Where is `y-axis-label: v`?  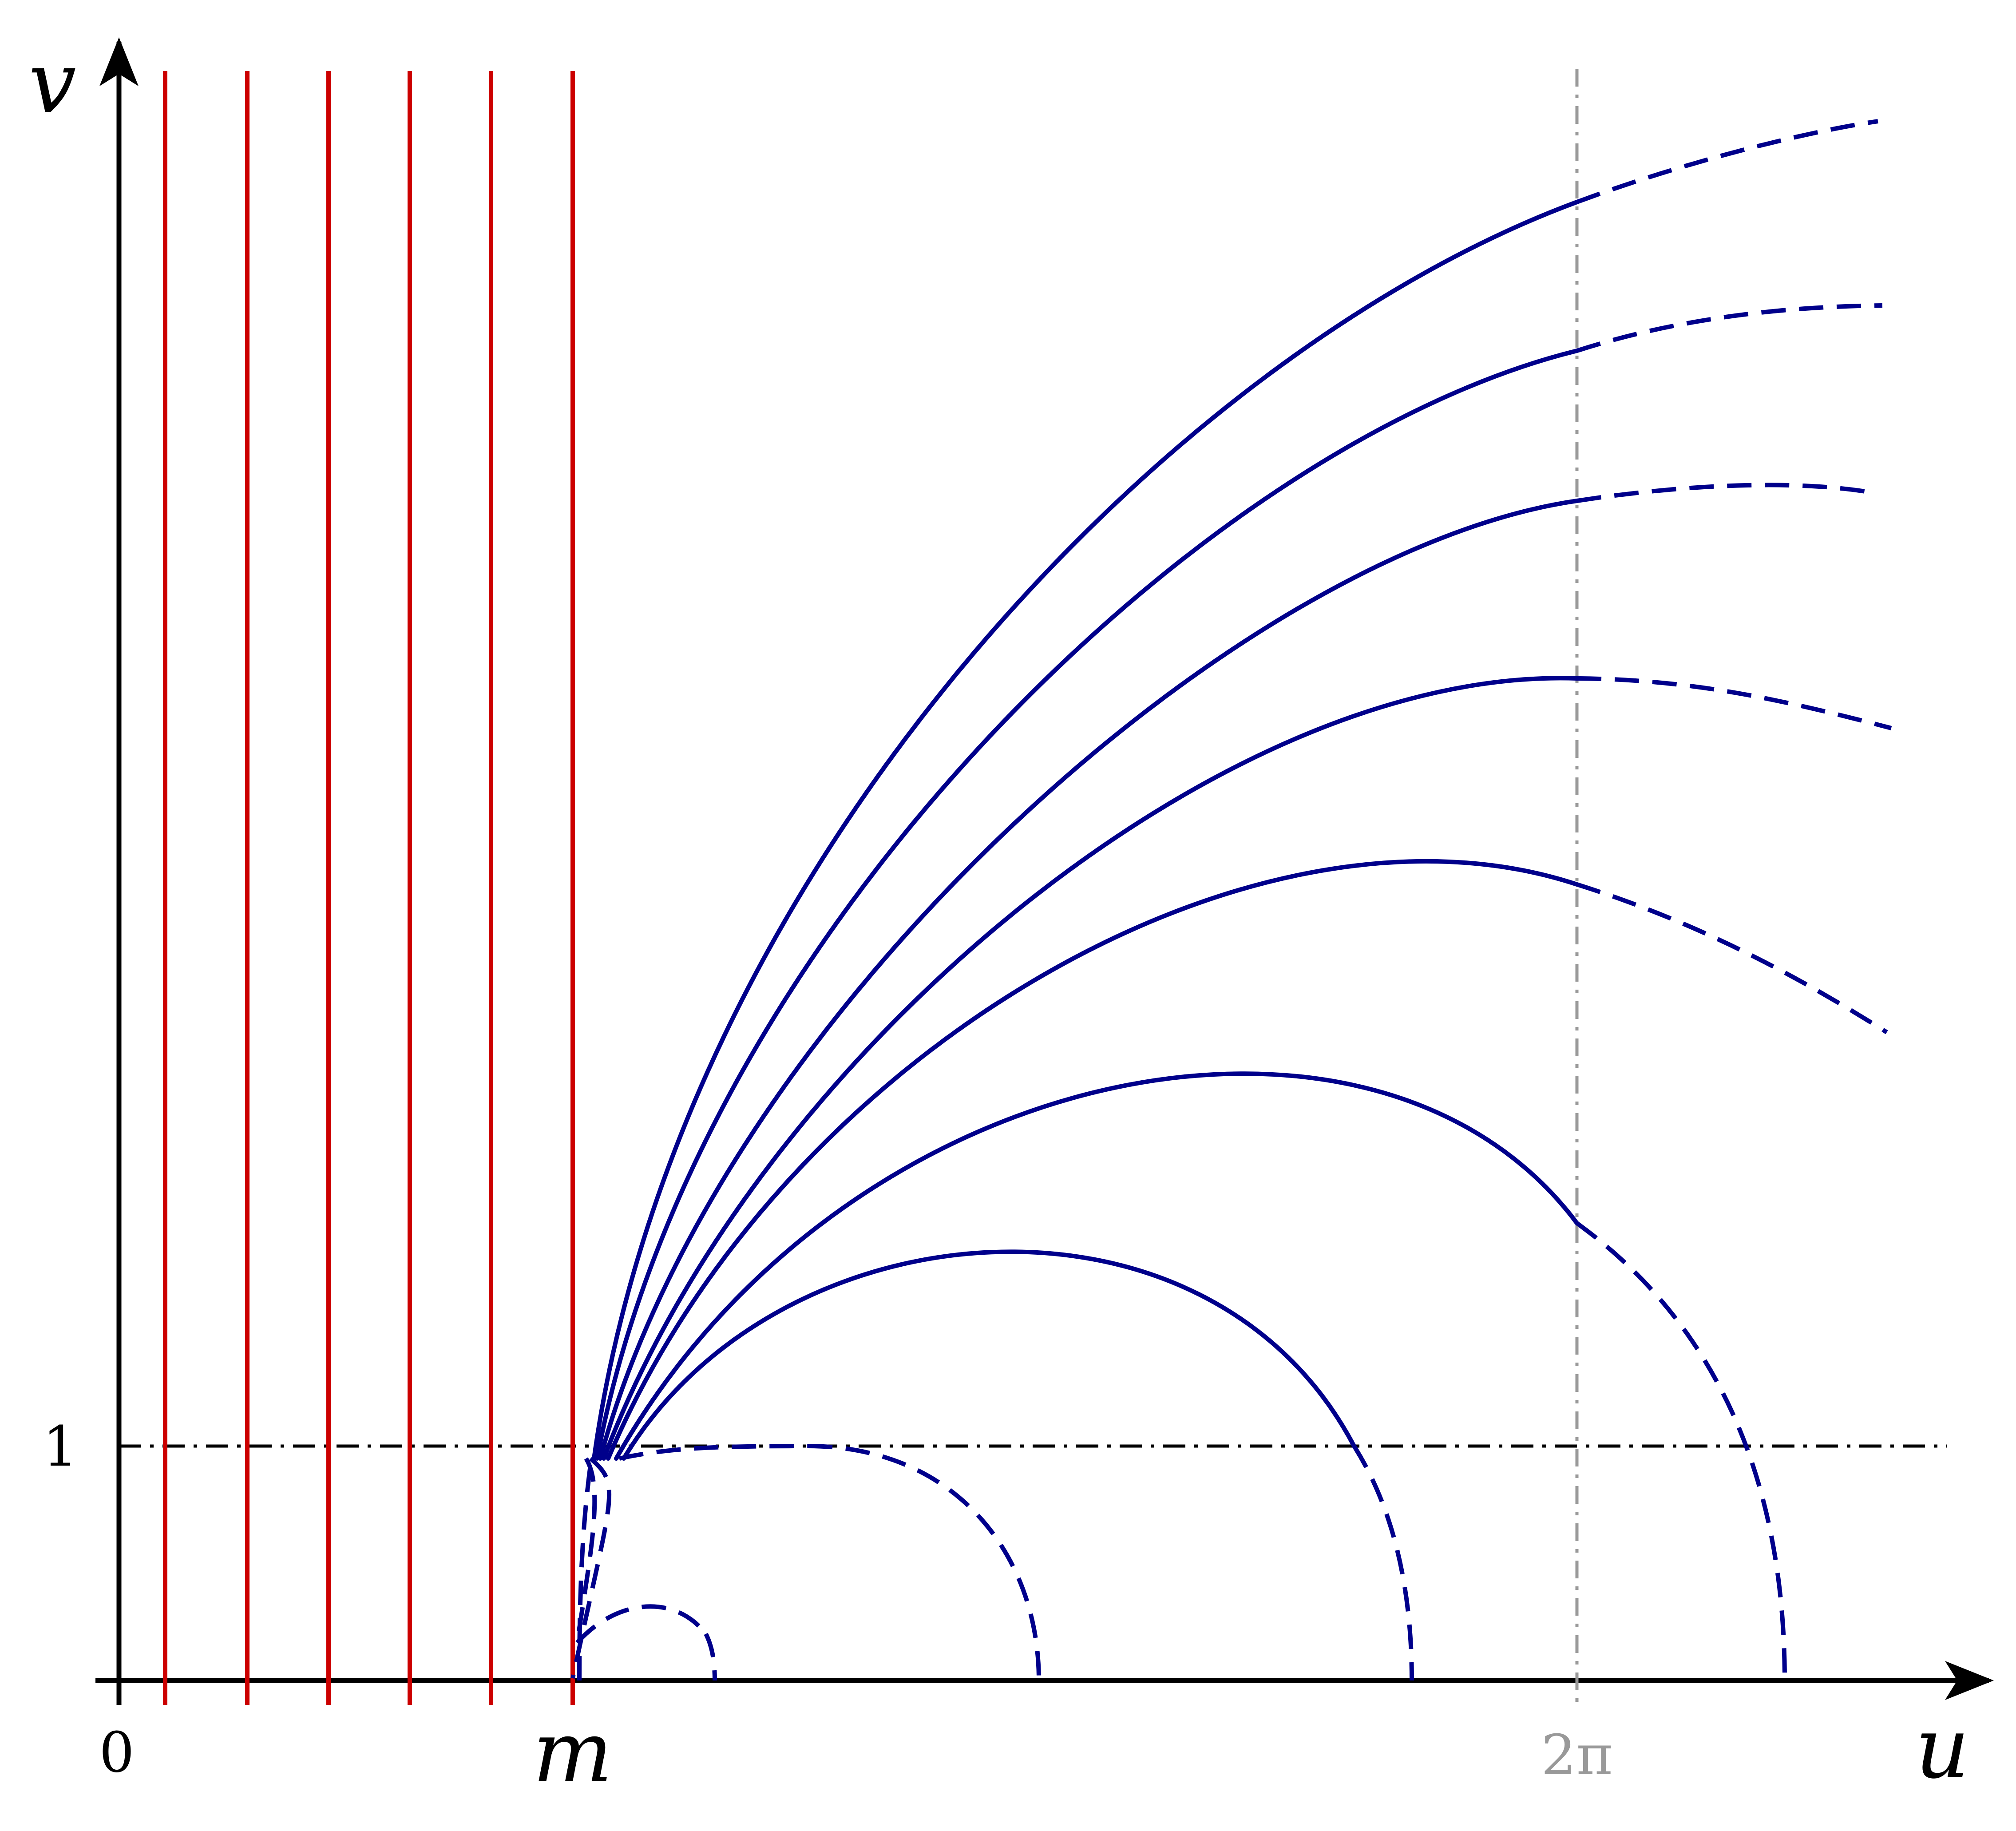 y-axis-label: v is located at coordinates (52, 83).